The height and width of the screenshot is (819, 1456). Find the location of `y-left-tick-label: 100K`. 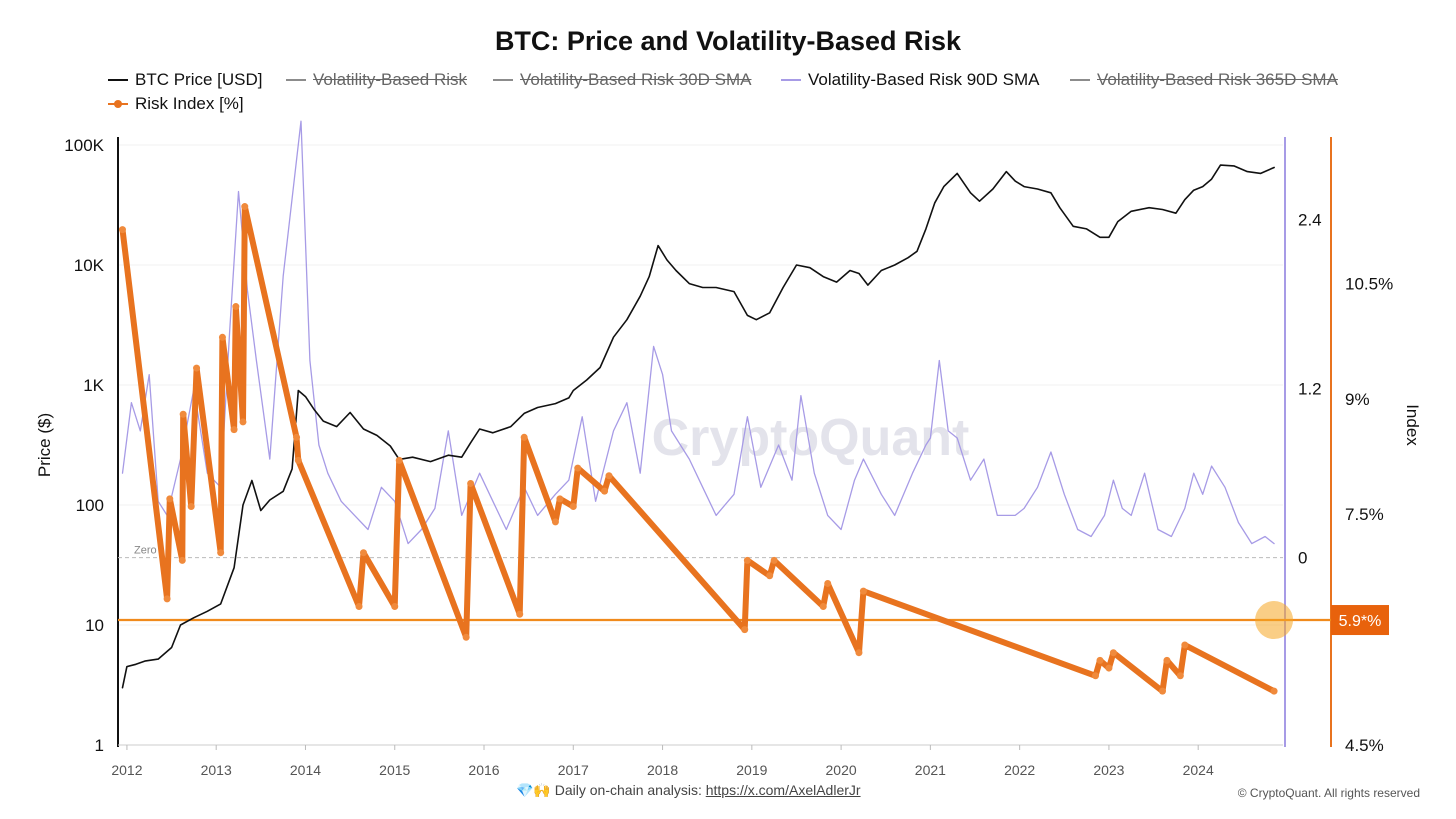

y-left-tick-label: 100K is located at coordinates (84, 145).